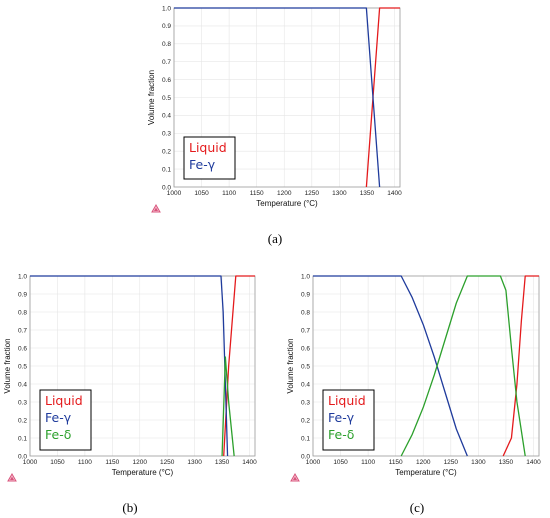 The image size is (550, 518). I want to click on legend: Liquid Fe-γ, so click(209, 158).